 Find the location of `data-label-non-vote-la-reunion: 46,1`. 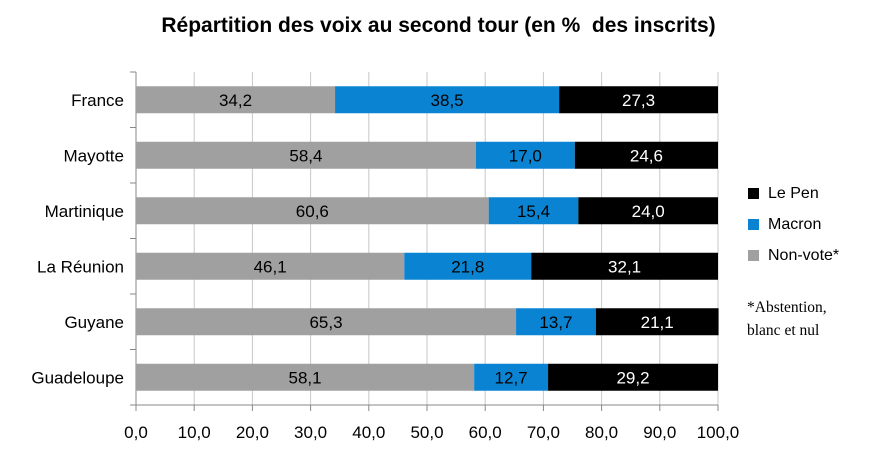

data-label-non-vote-la-reunion: 46,1 is located at coordinates (270, 266).